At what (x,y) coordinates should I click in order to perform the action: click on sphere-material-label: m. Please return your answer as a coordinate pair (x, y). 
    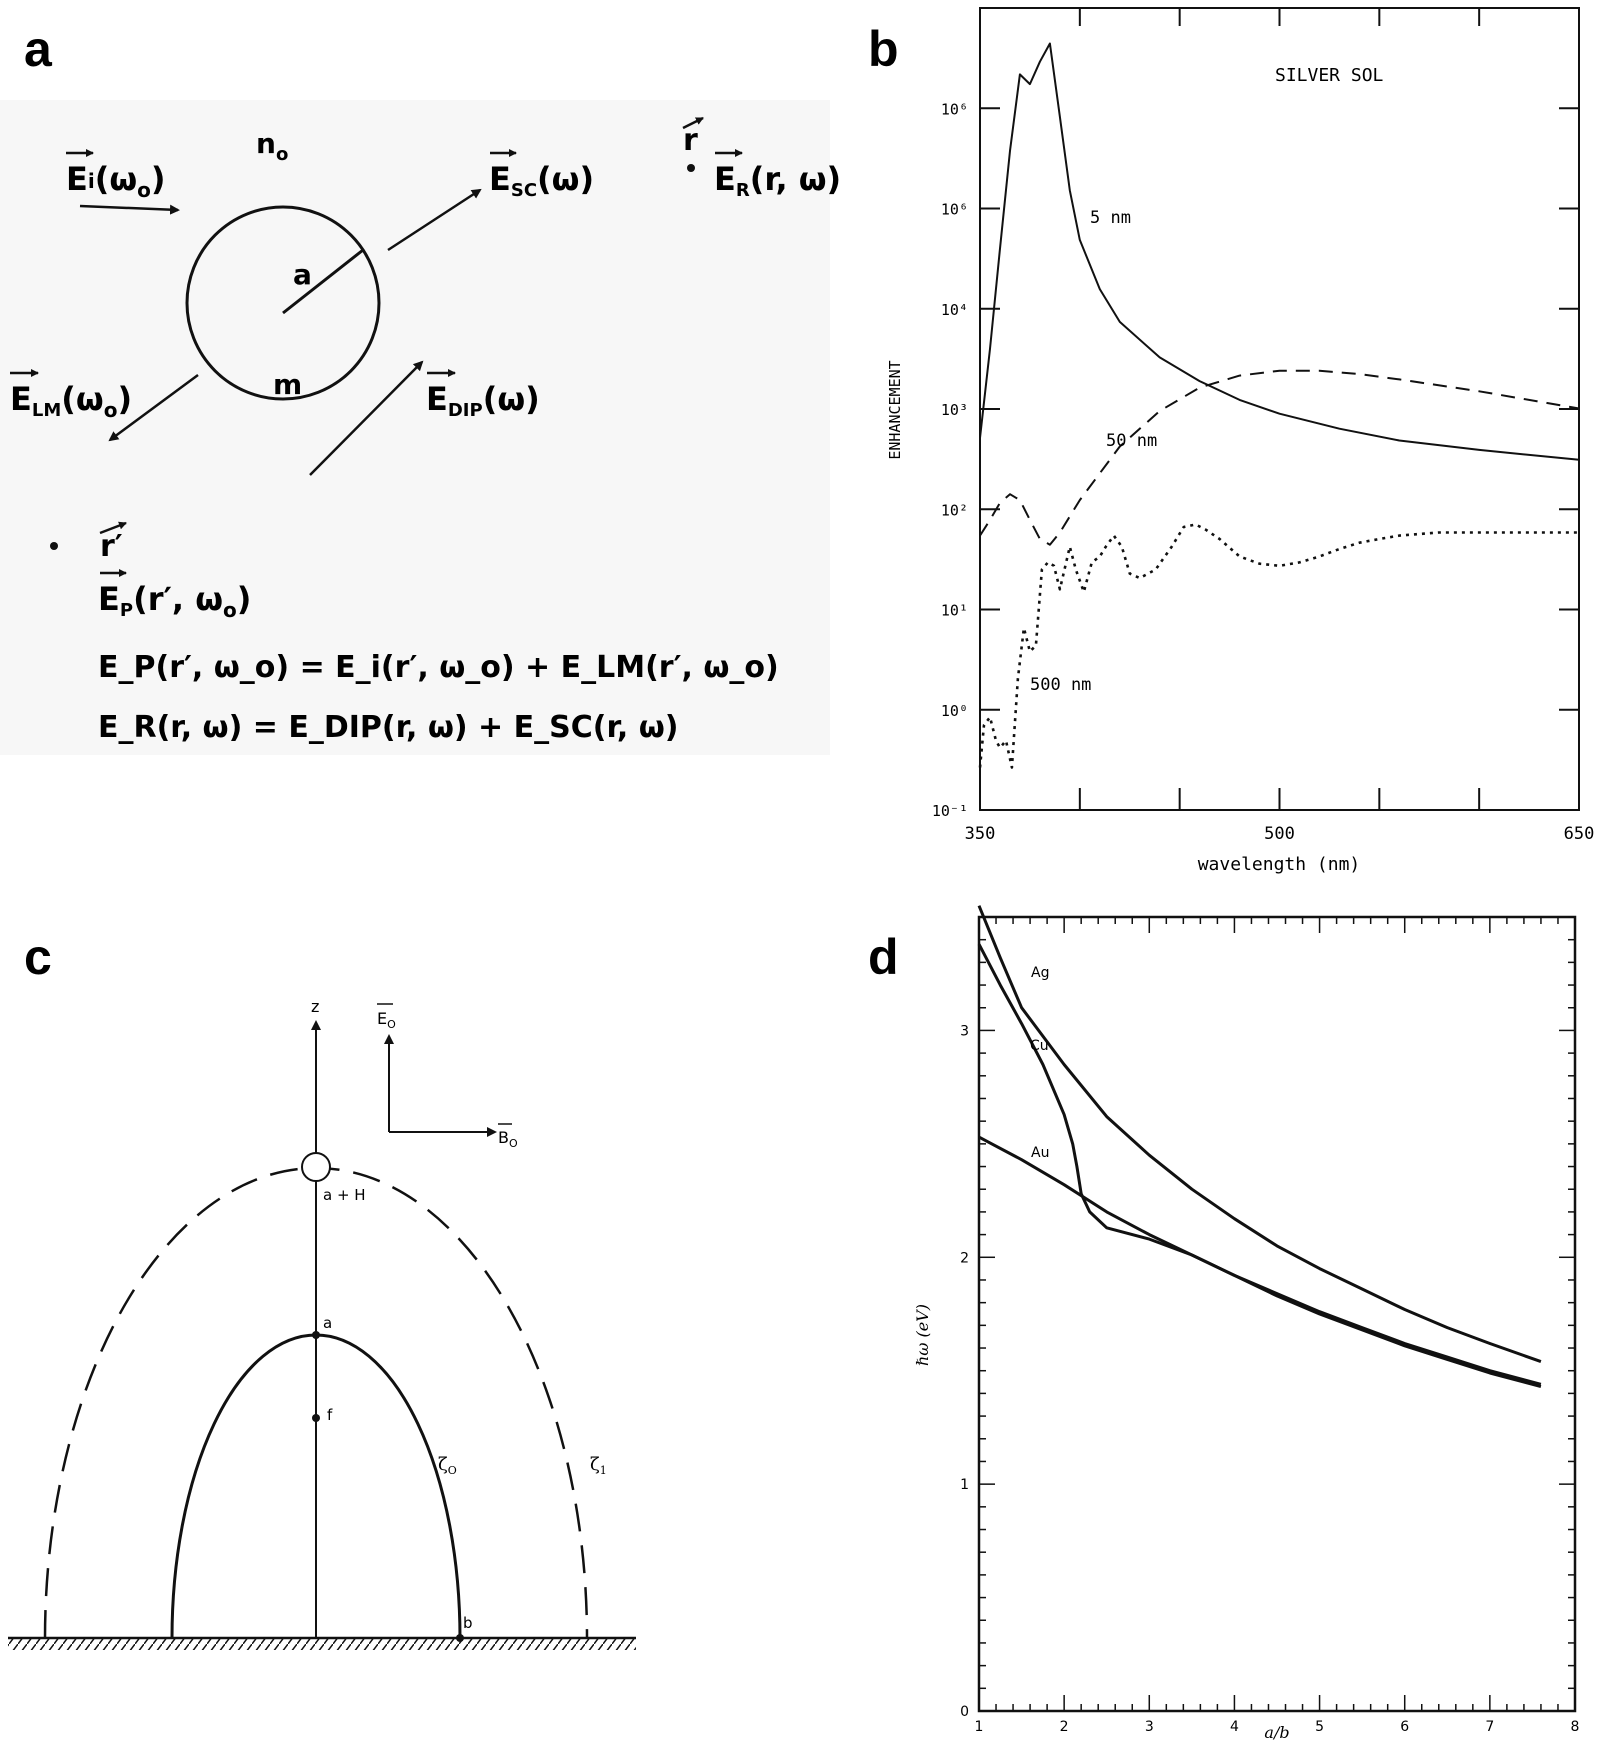
    Looking at the image, I should click on (287, 384).